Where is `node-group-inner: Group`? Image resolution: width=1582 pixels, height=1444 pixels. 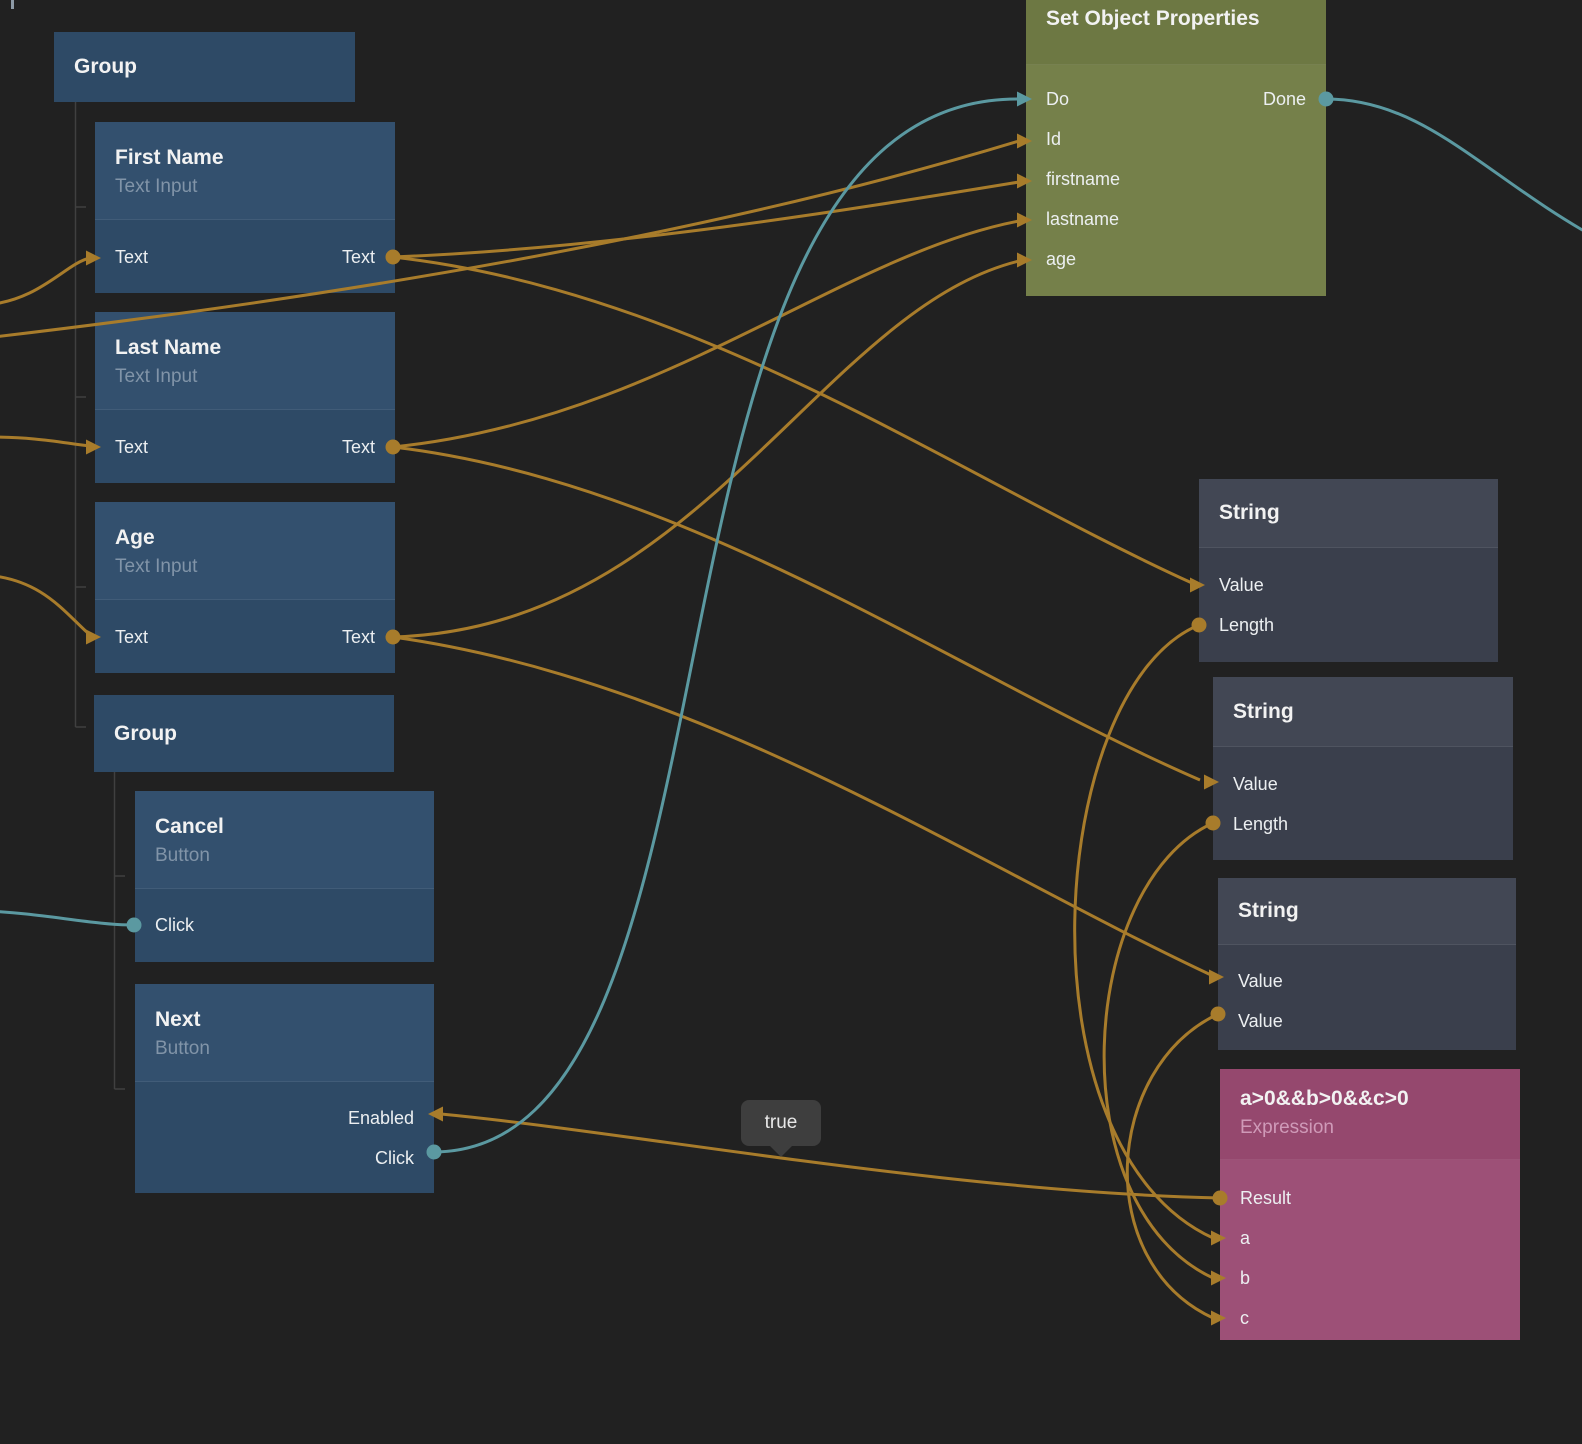 node-group-inner: Group is located at coordinates (244, 733).